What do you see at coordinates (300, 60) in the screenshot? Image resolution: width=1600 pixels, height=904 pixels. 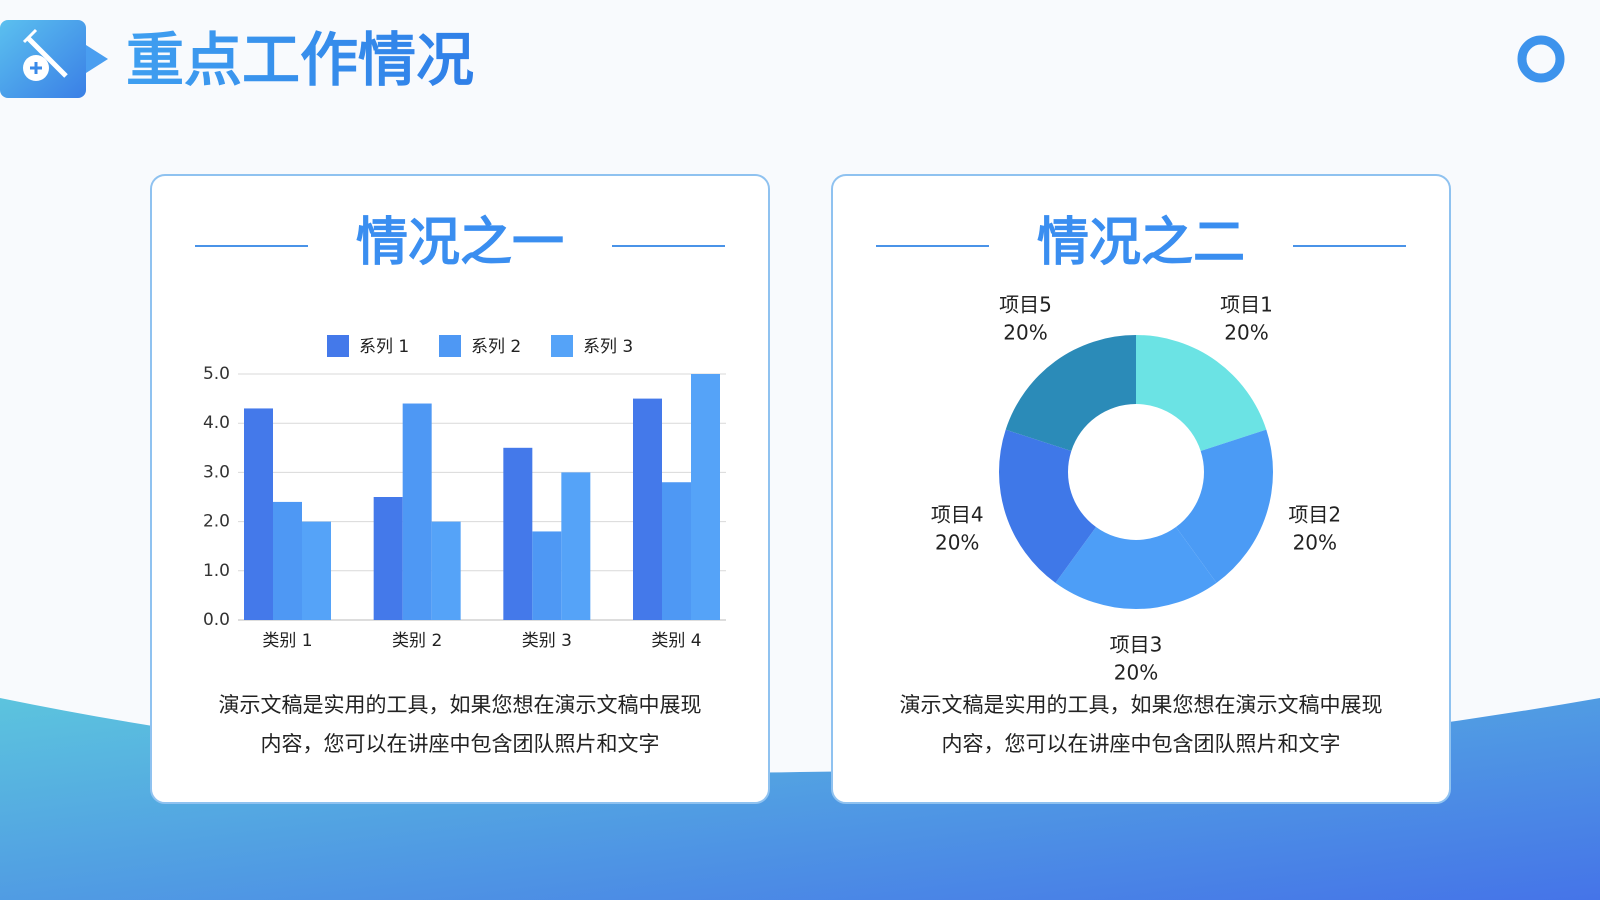 I see `page-title: 重点工作情况` at bounding box center [300, 60].